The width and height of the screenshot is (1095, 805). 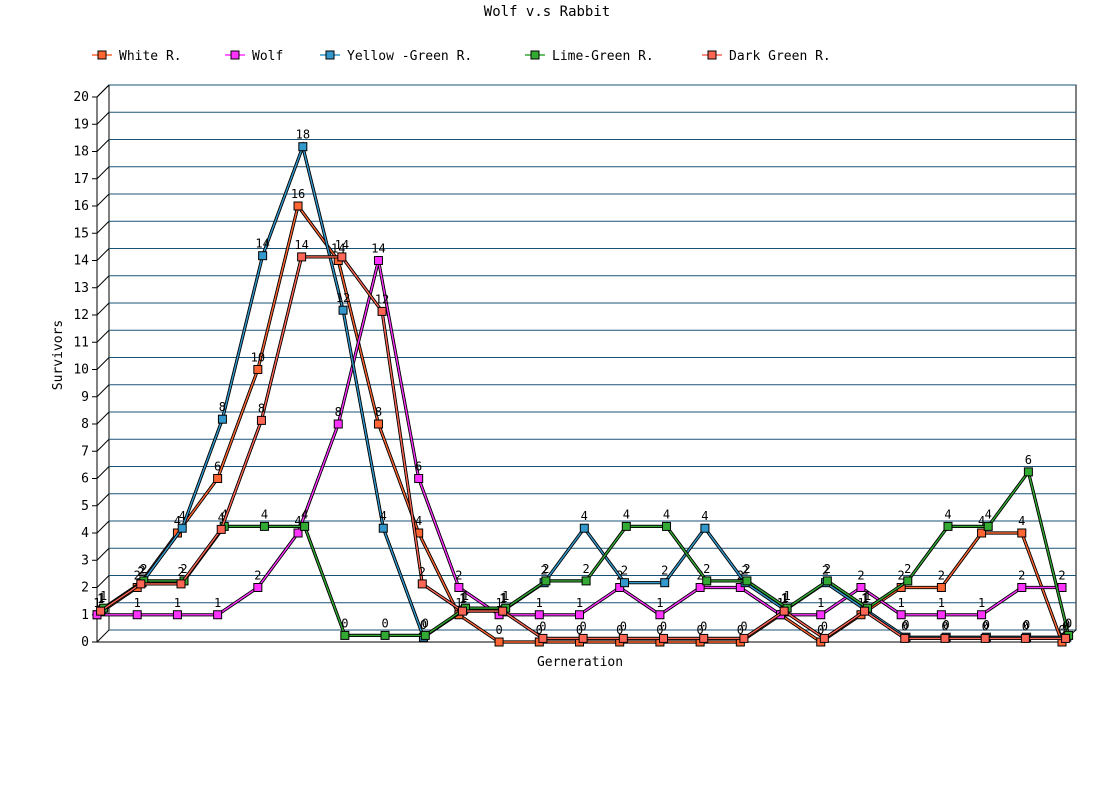 I want to click on y-tick-label: 5, so click(x=85, y=506).